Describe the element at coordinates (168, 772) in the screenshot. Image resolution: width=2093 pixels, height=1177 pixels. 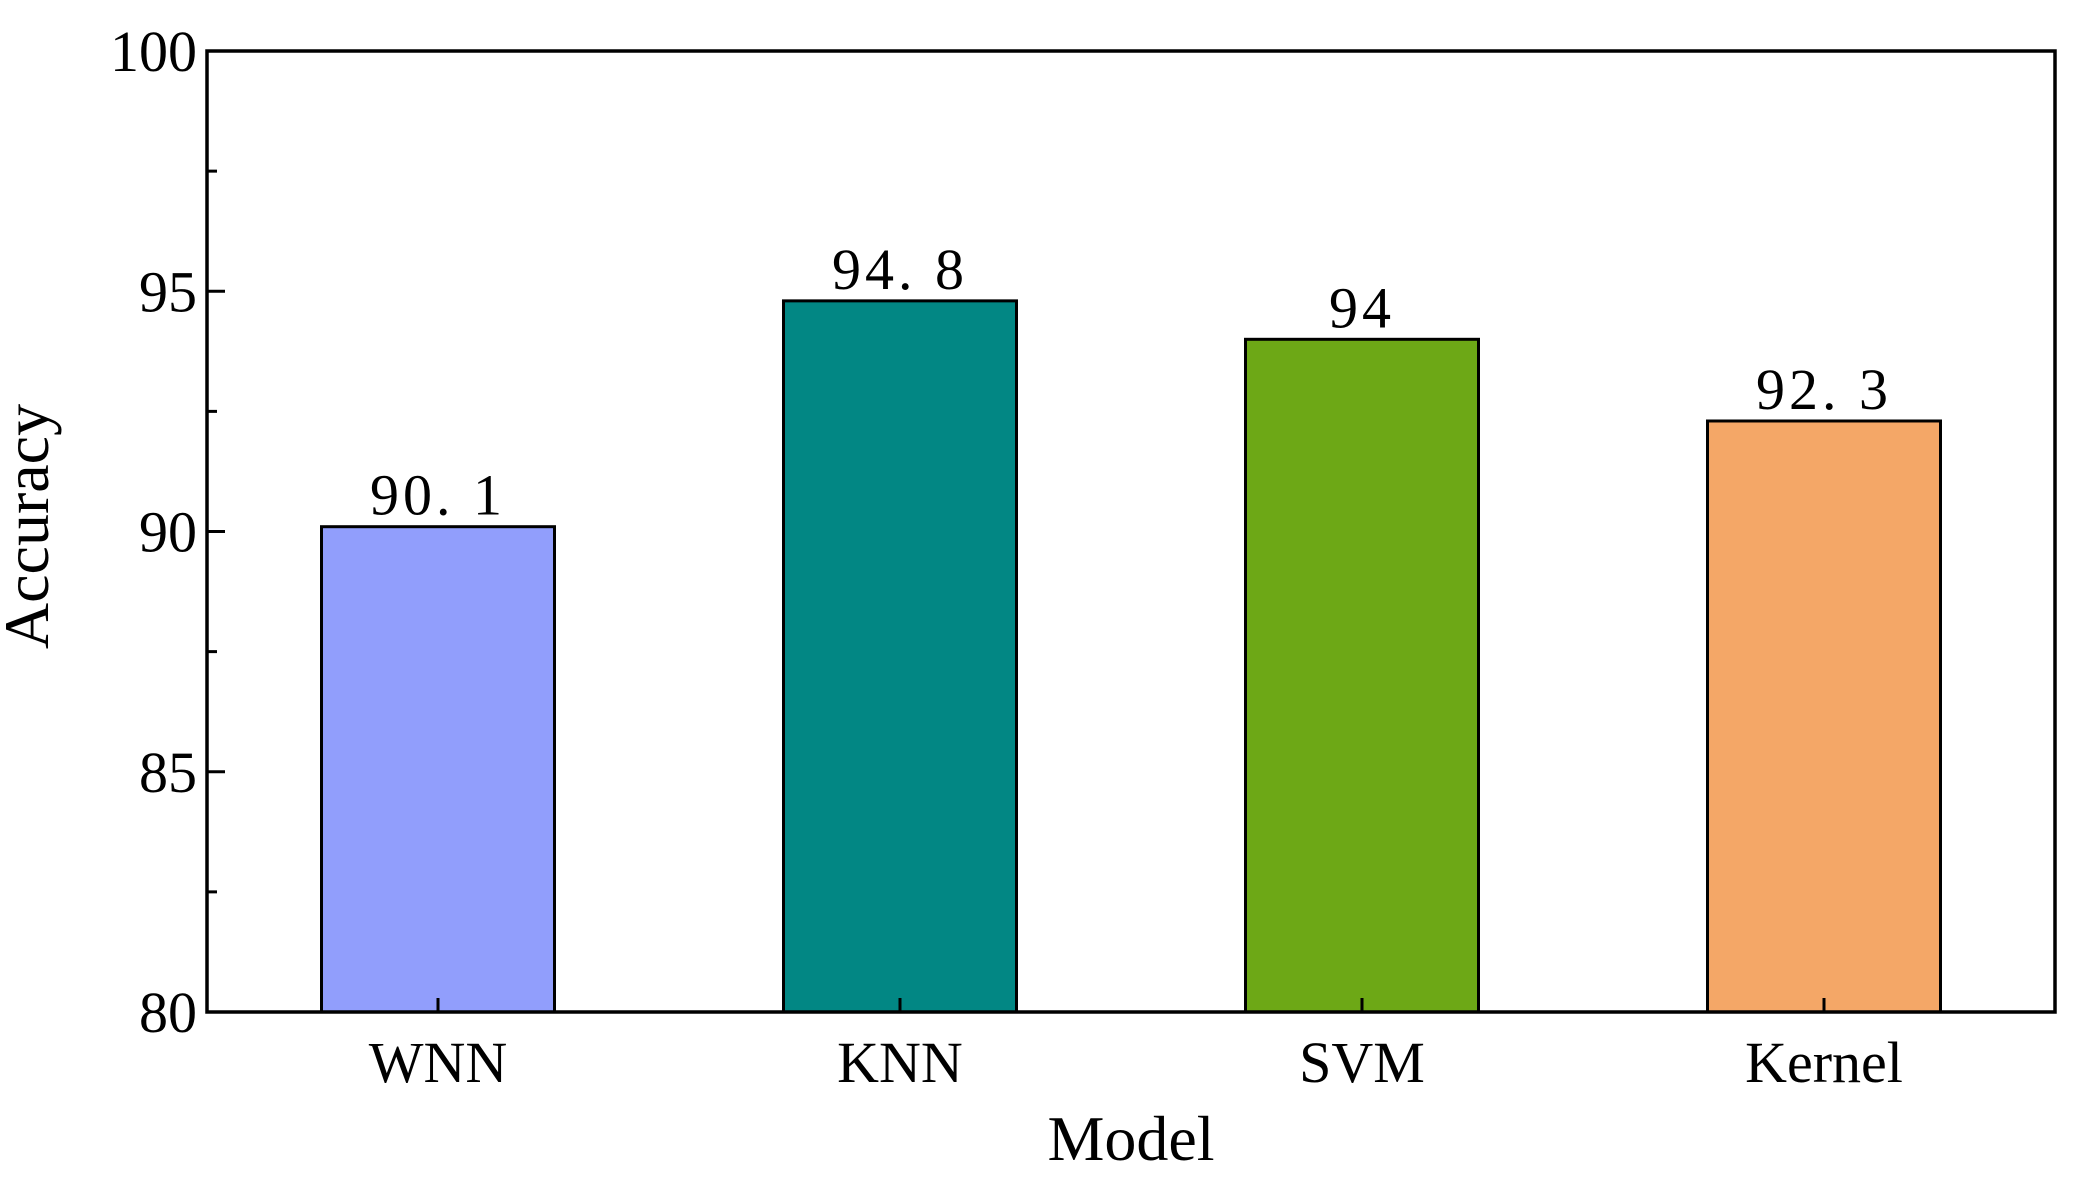
I see `y-tick-label-85: 85` at that location.